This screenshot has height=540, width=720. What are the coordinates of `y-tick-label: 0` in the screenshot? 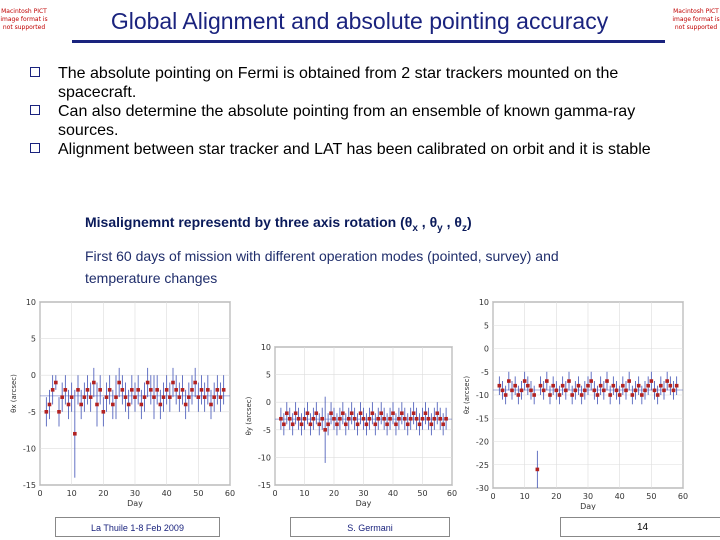 It's located at (268, 402).